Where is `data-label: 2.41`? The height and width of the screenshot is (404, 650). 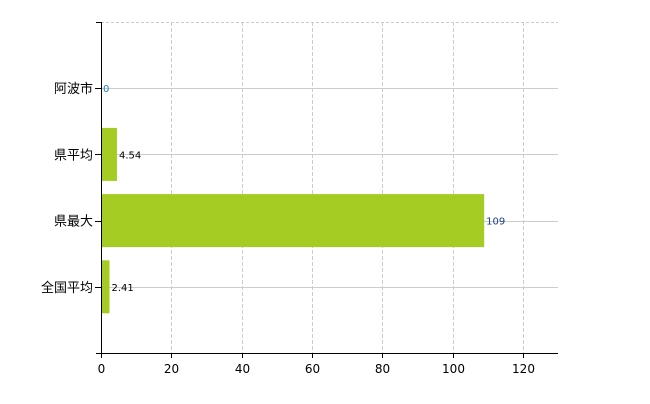
data-label: 2.41 is located at coordinates (122, 288).